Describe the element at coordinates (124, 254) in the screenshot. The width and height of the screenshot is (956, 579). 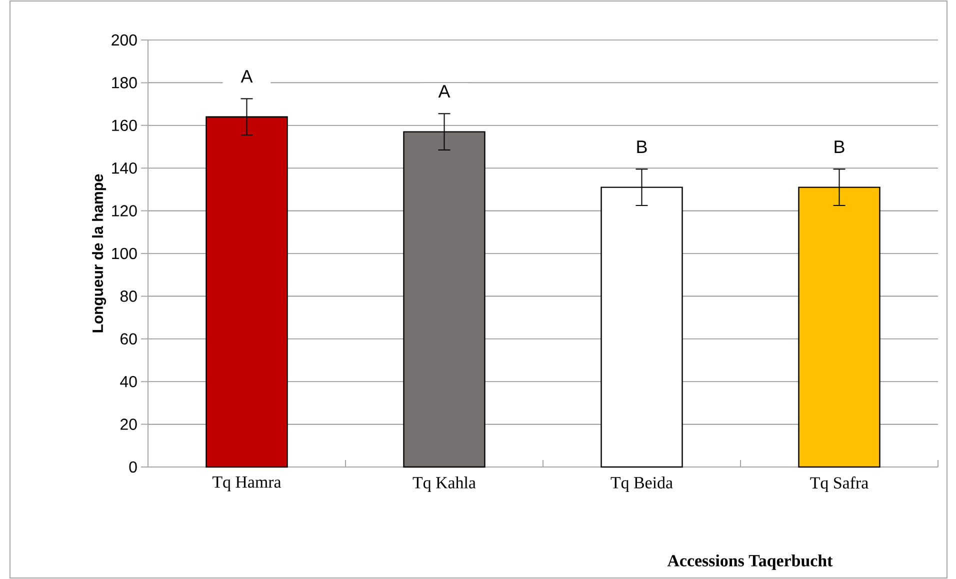
I see `y-tick-label: 100` at that location.